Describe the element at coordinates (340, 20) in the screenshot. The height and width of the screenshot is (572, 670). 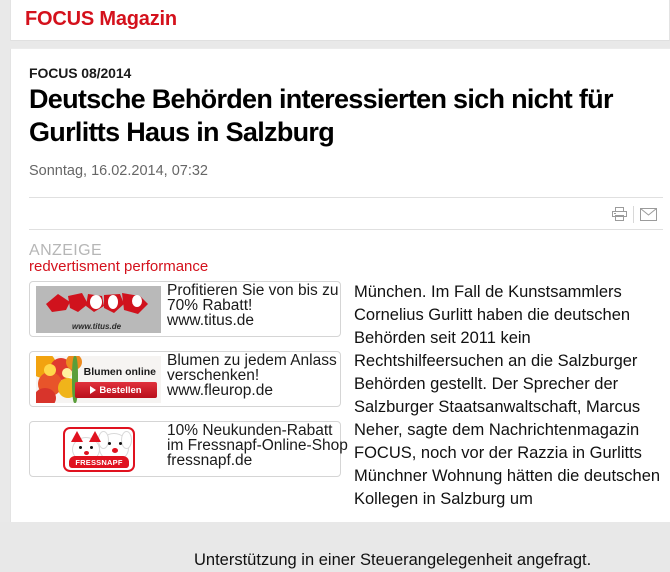
I see `site-header: FOCUS Magazin` at that location.